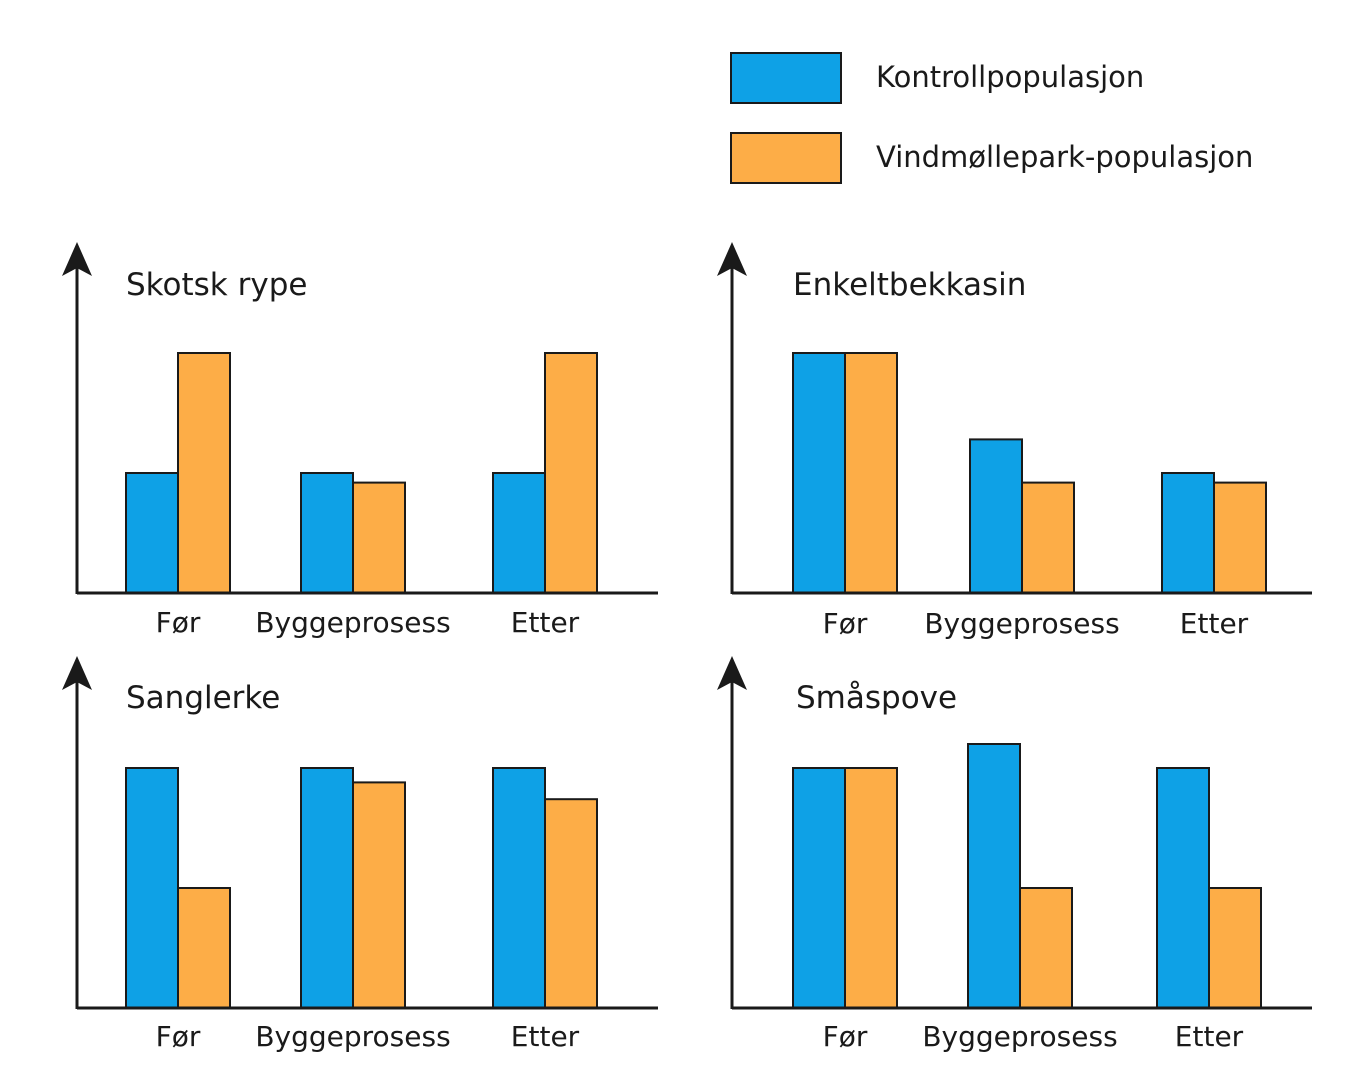 Image resolution: width=1359 pixels, height=1080 pixels. What do you see at coordinates (352, 1036) in the screenshot?
I see `tick-label-sanglerke-1: Byggeprosess` at bounding box center [352, 1036].